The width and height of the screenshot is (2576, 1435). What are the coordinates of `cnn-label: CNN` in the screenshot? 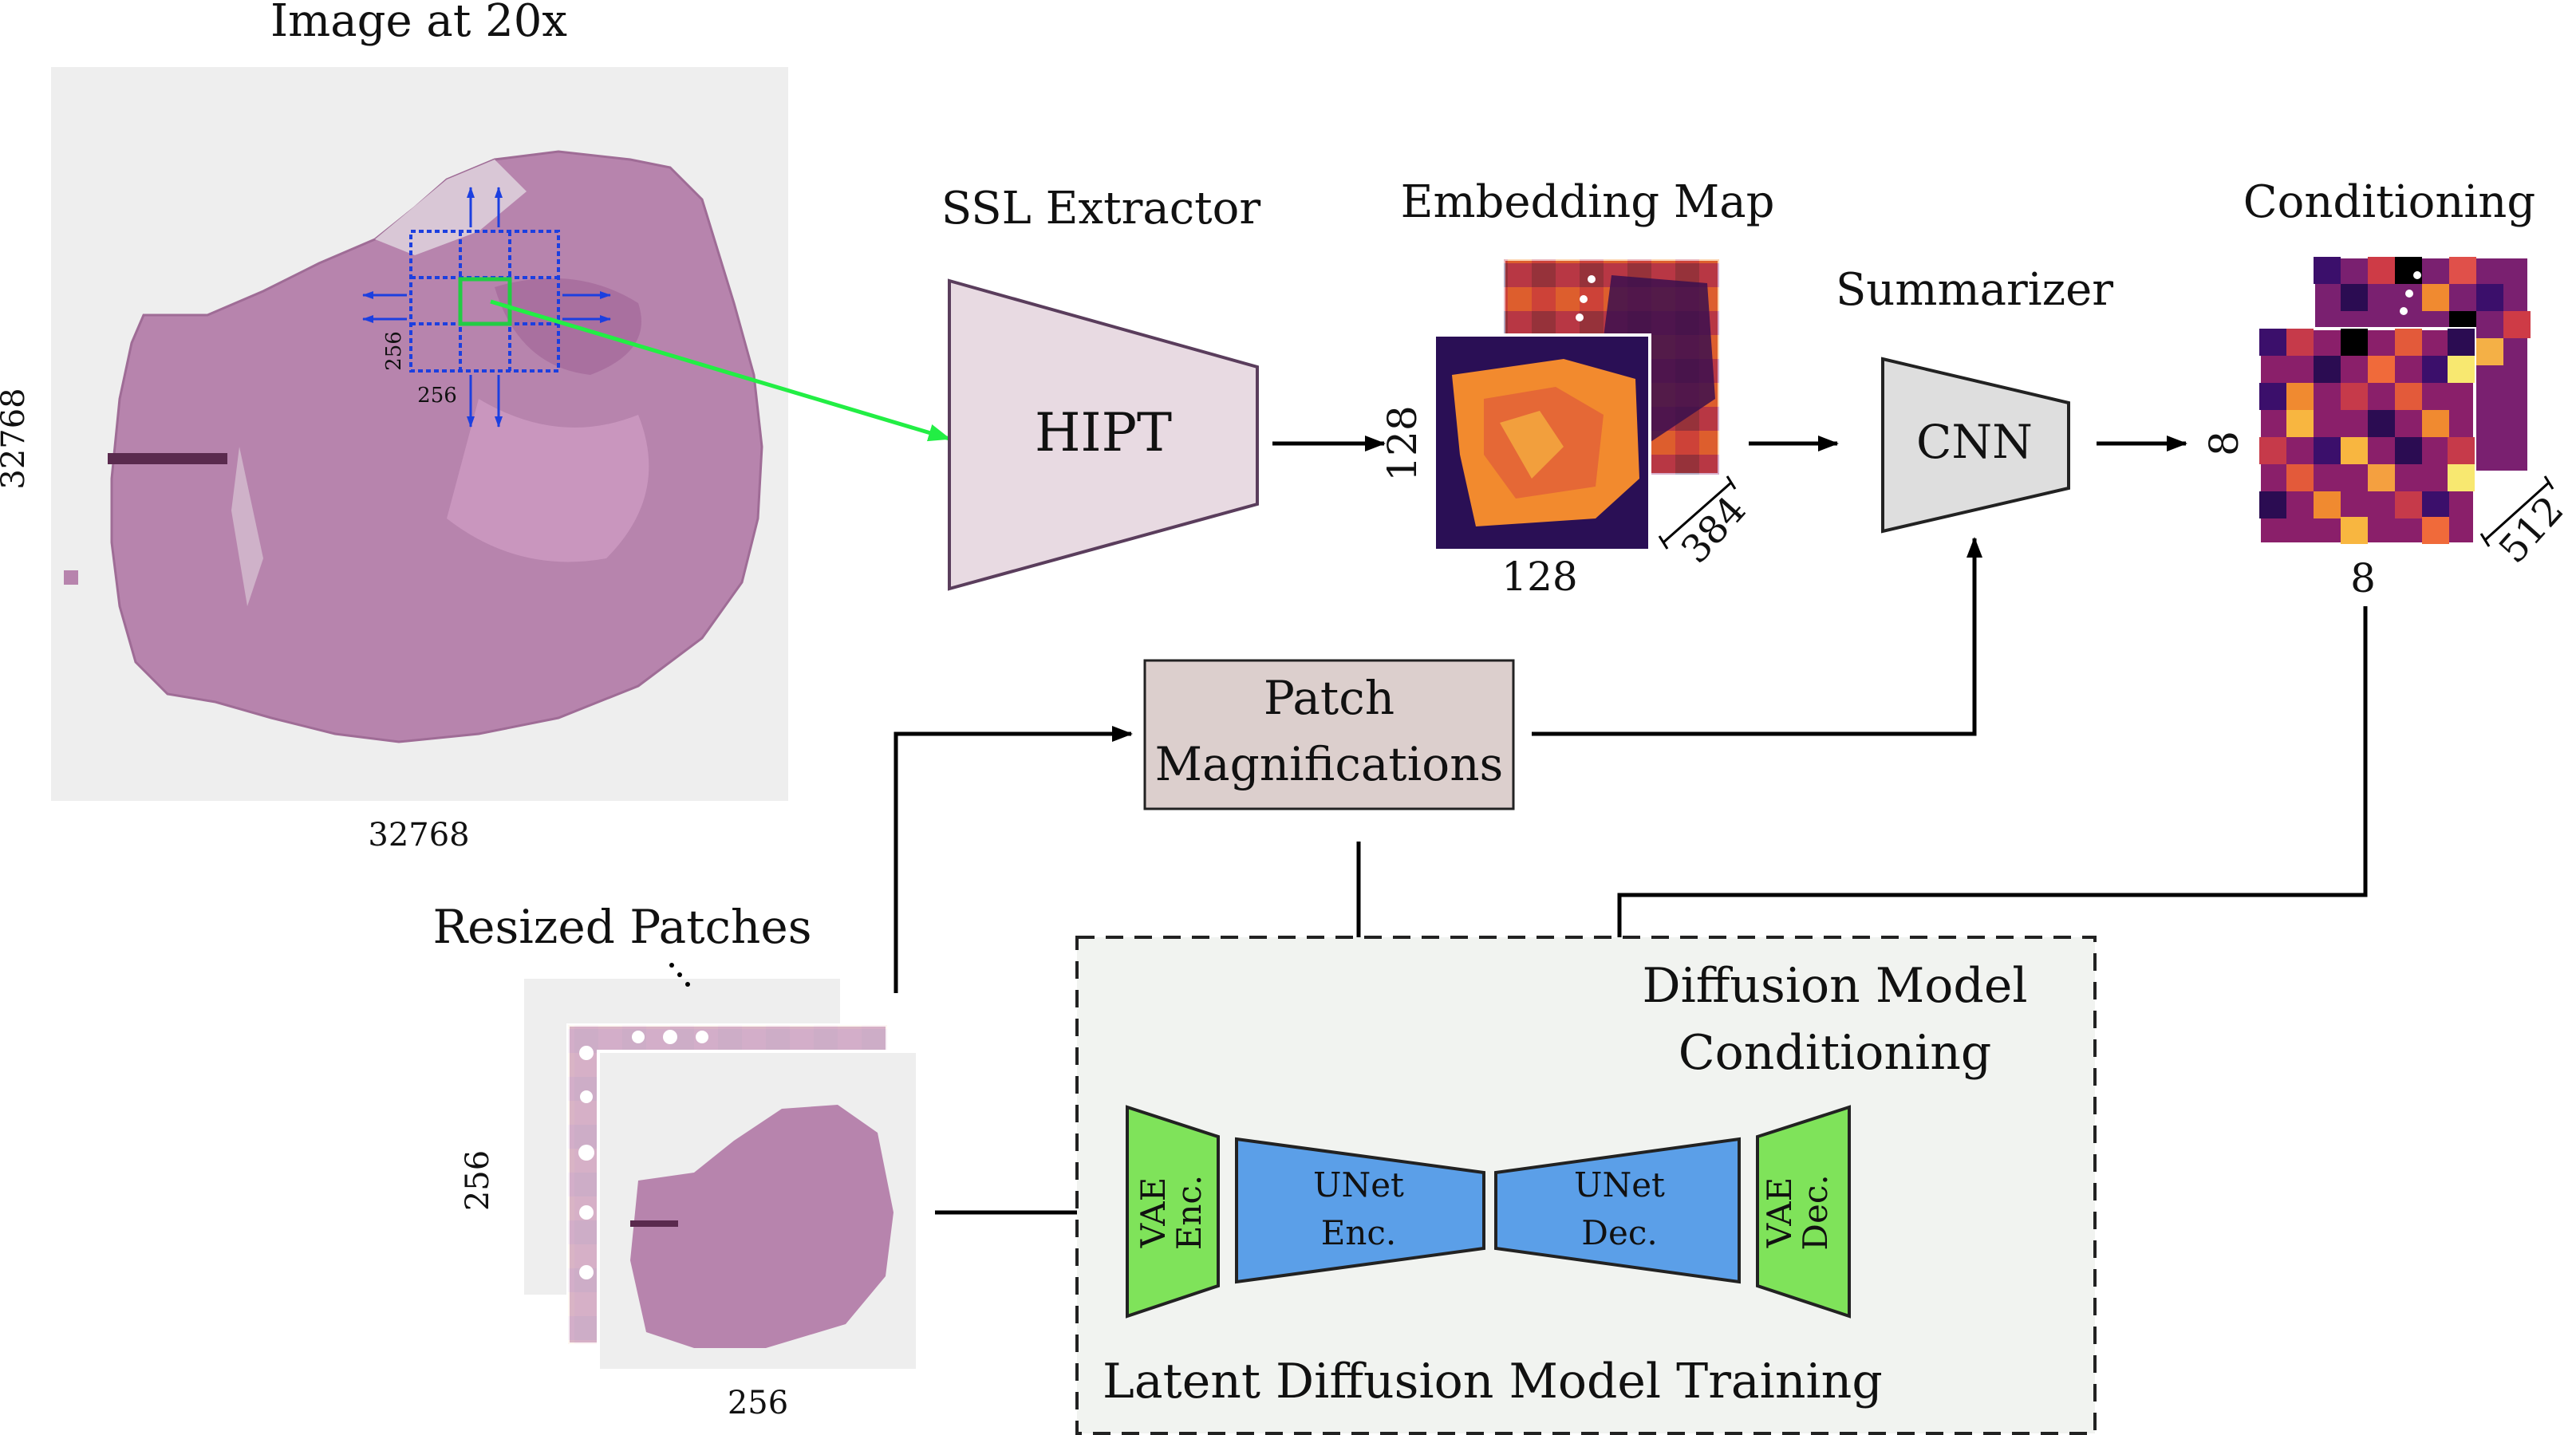 It's located at (1974, 442).